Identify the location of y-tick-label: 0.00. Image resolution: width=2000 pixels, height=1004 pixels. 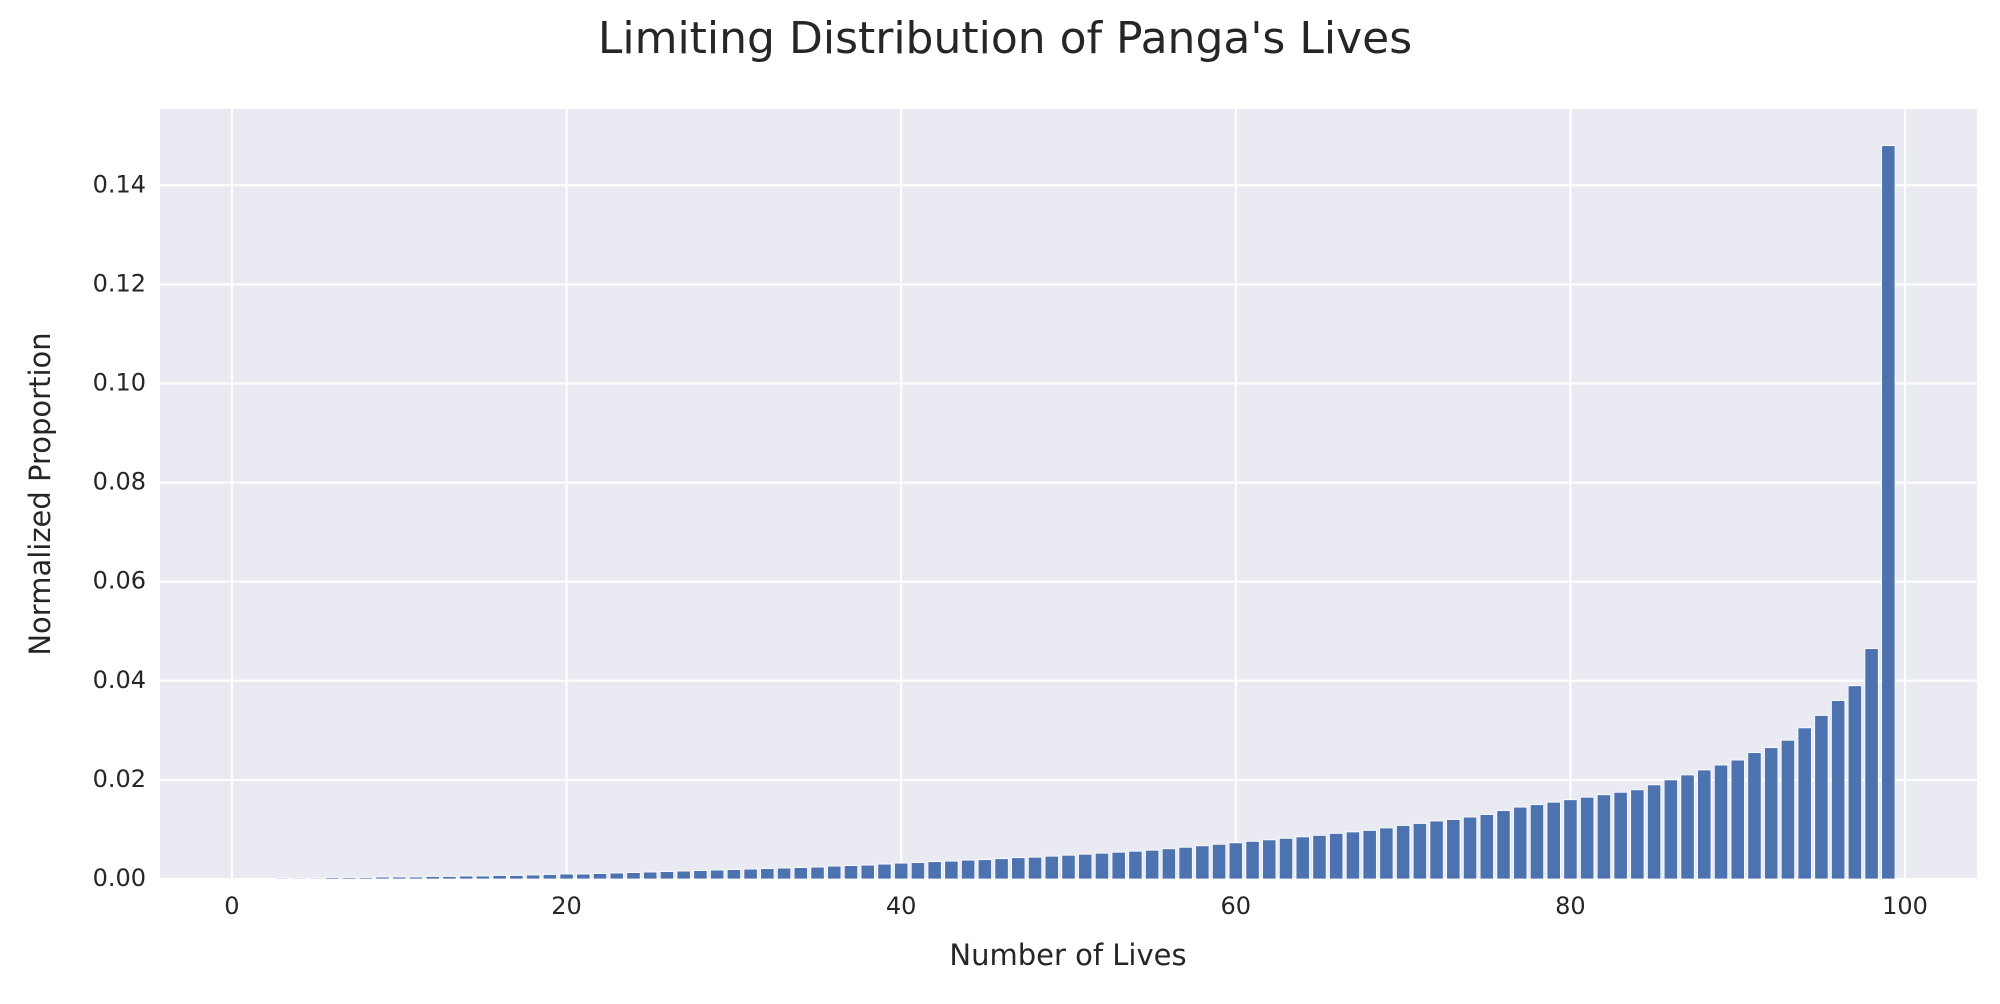
(119, 878).